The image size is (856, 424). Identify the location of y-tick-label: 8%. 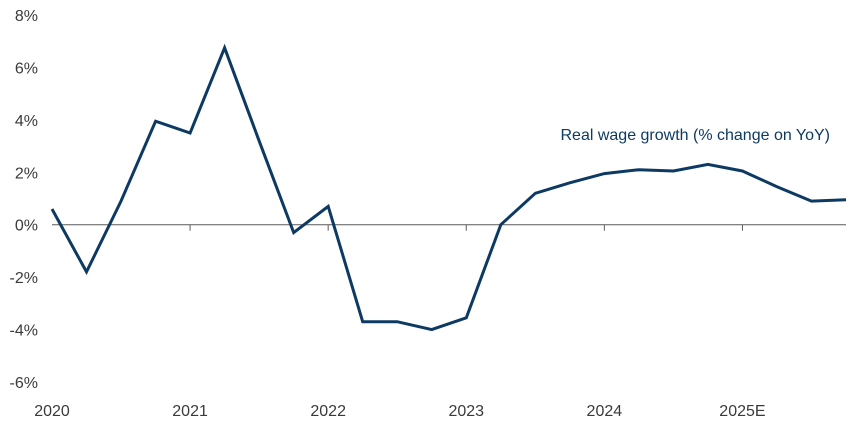
(26, 16).